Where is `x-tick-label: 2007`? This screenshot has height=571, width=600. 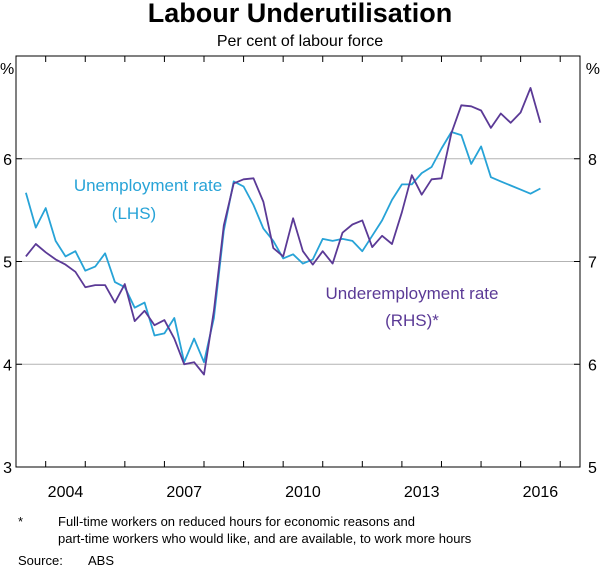
x-tick-label: 2007 is located at coordinates (184, 492).